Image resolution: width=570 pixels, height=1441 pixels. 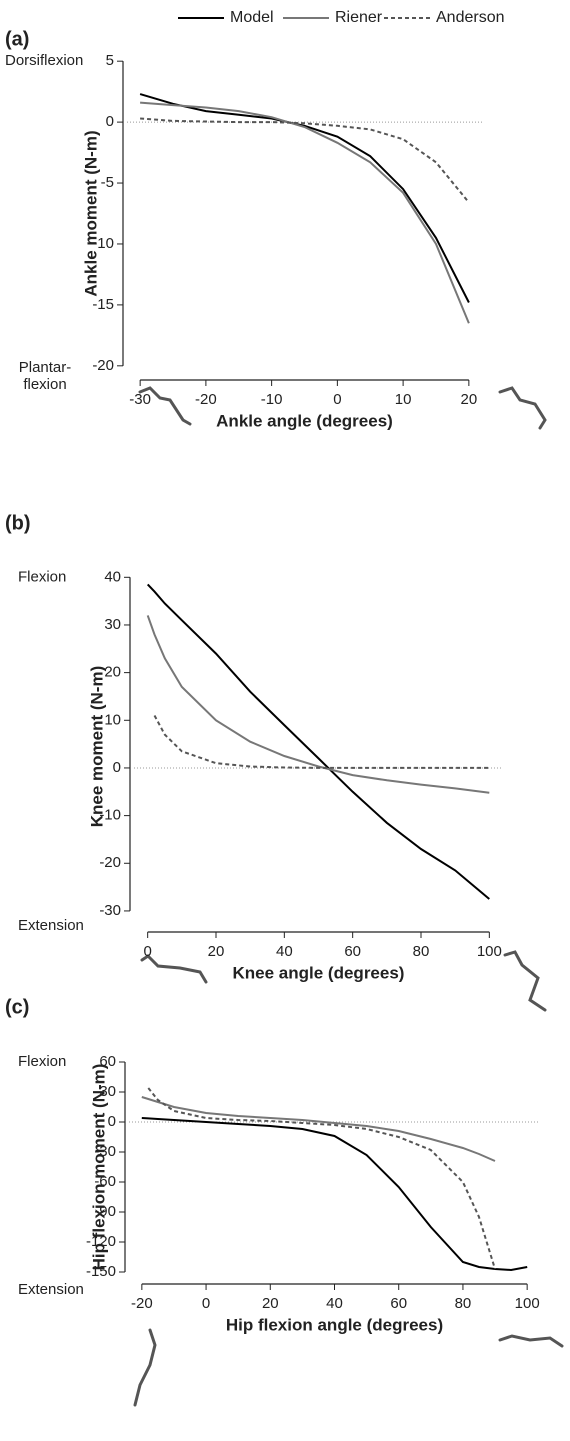 What do you see at coordinates (174, 969) in the screenshot?
I see `knee-icon-left` at bounding box center [174, 969].